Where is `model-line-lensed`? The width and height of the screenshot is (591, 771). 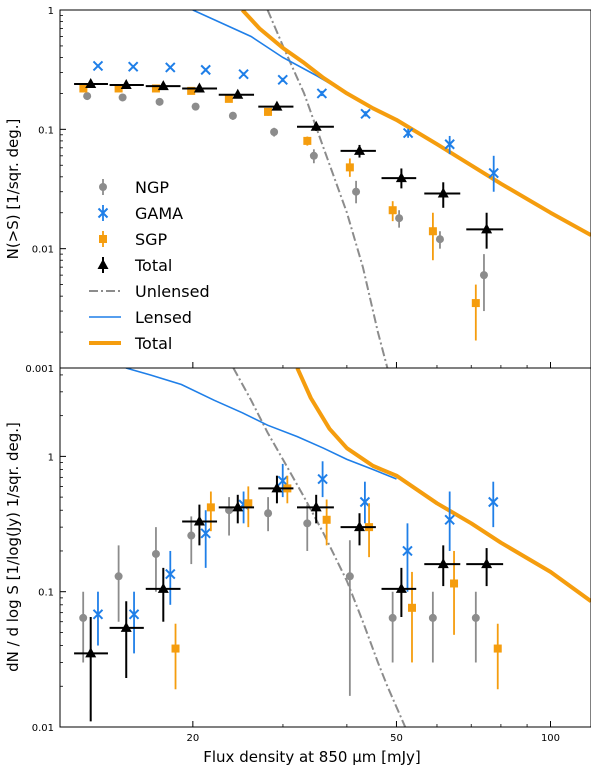 model-line-lensed is located at coordinates (261, 424).